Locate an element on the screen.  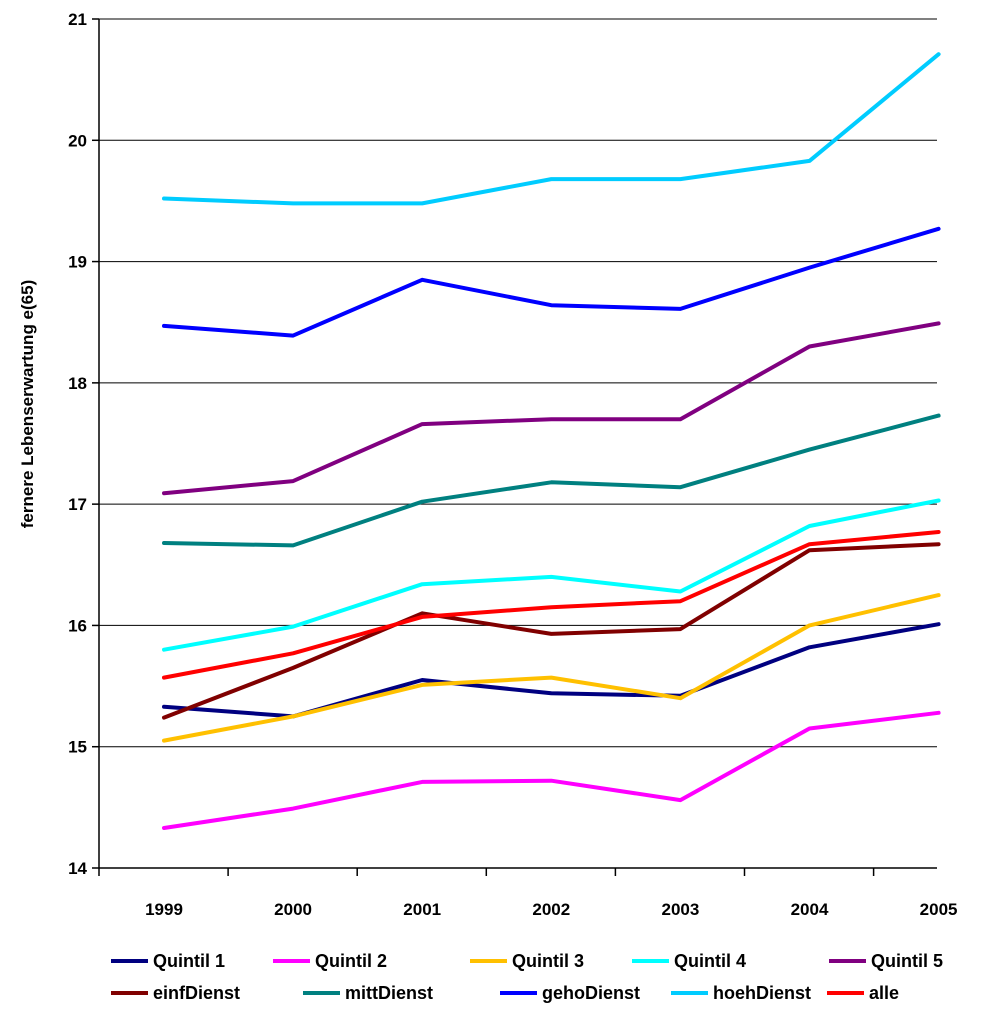
legend-item: einfDienst is located at coordinates (175, 993).